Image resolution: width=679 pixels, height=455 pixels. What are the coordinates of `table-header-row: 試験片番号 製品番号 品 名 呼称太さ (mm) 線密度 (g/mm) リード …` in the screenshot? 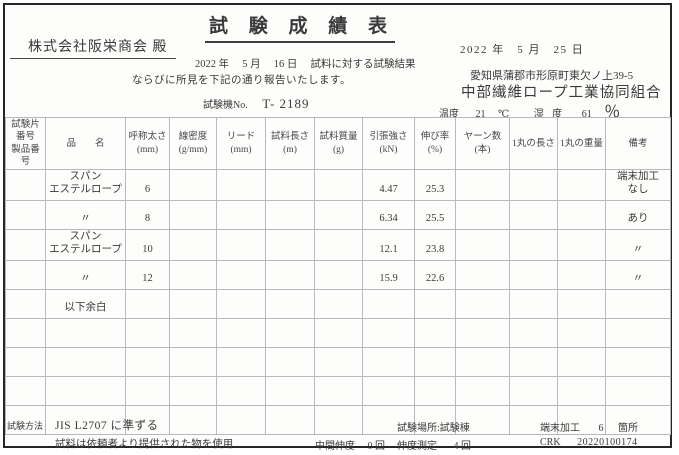 It's located at (338, 143).